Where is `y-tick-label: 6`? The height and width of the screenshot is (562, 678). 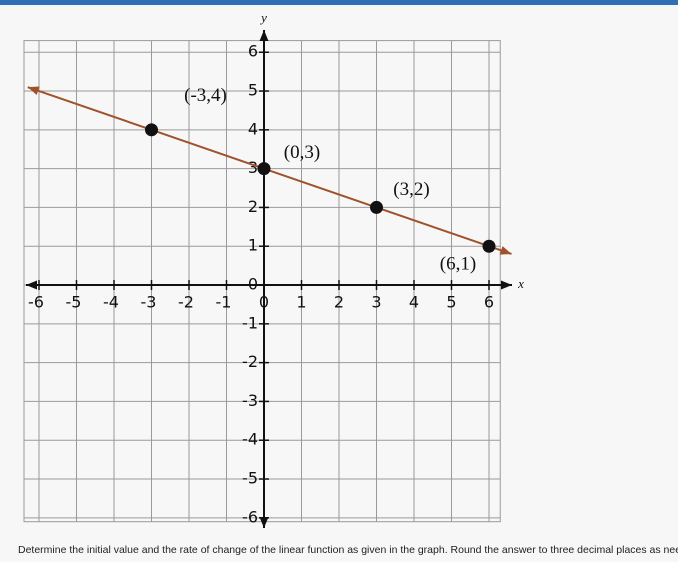
y-tick-label: 6 is located at coordinates (253, 51).